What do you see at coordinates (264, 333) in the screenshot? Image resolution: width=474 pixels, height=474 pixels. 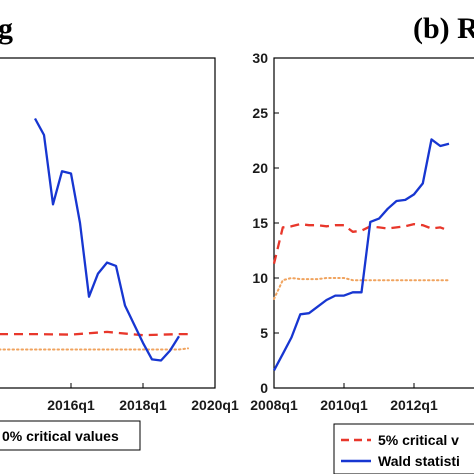 I see `y-tick-label: 5` at bounding box center [264, 333].